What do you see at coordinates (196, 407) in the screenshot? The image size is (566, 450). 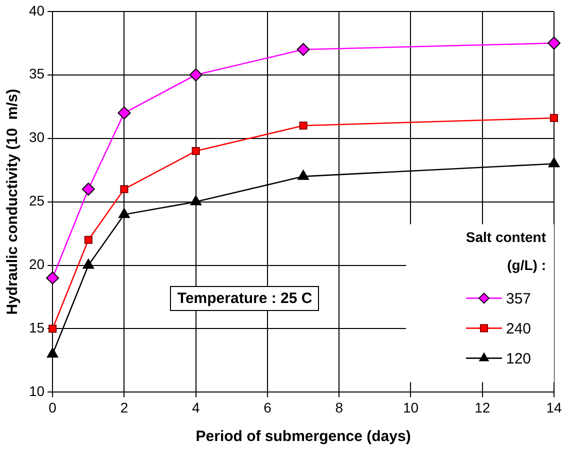 I see `x-tick-label: 4` at bounding box center [196, 407].